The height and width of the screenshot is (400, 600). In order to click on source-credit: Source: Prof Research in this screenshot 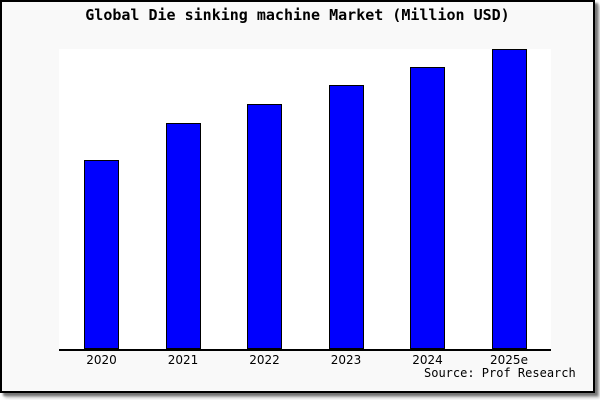, I will do `click(500, 373)`.